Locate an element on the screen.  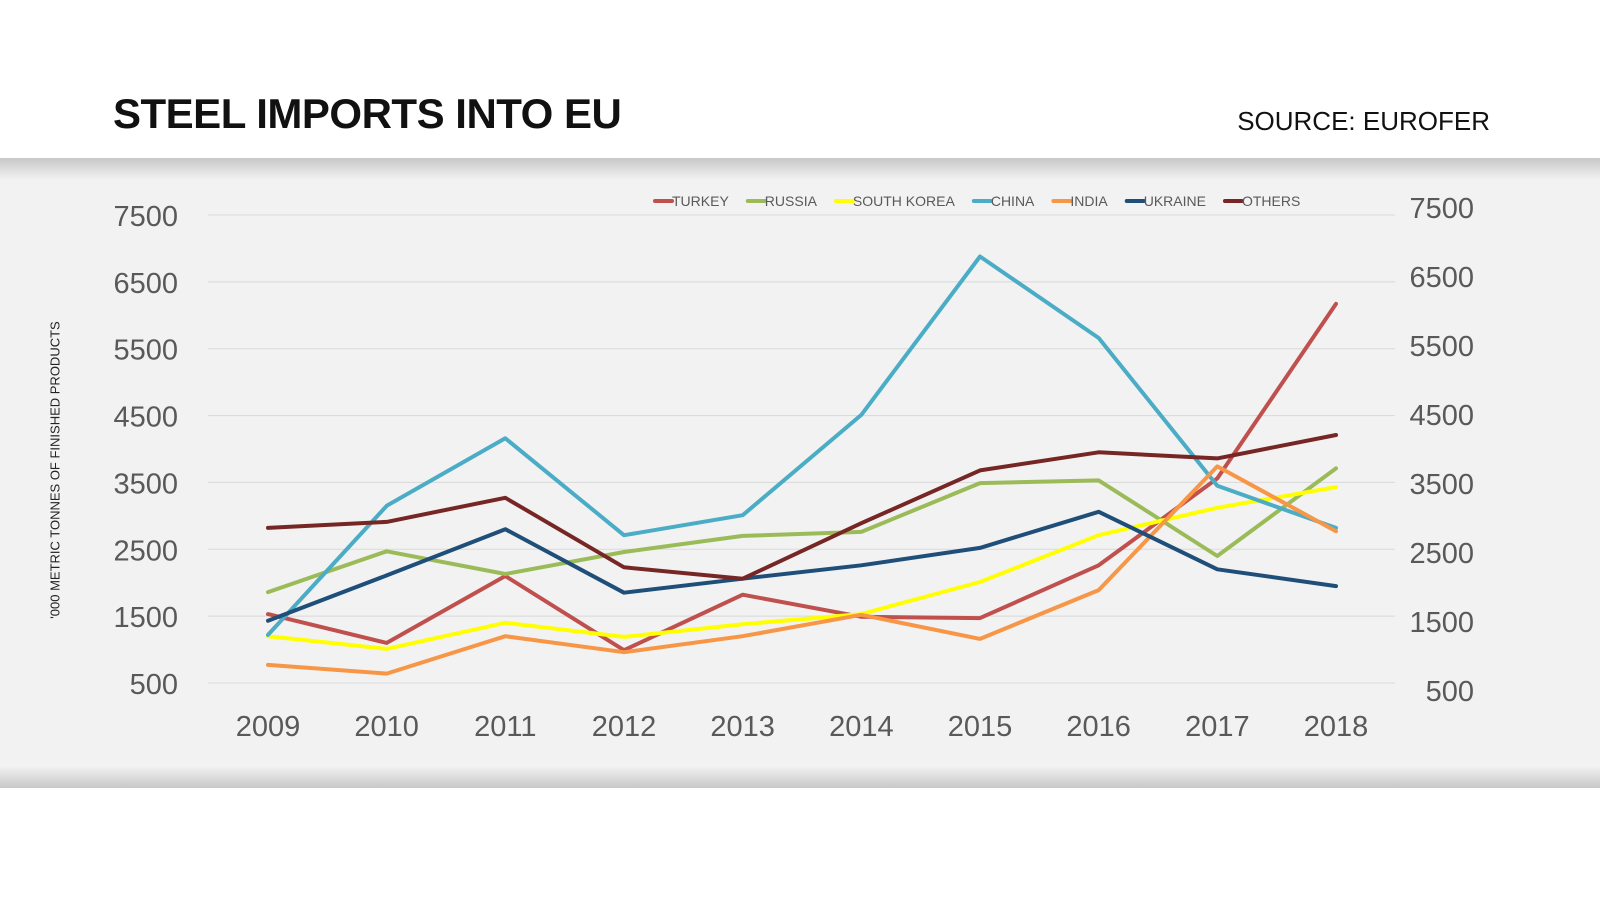
y-tick-label-right: 2500 is located at coordinates (1441, 554).